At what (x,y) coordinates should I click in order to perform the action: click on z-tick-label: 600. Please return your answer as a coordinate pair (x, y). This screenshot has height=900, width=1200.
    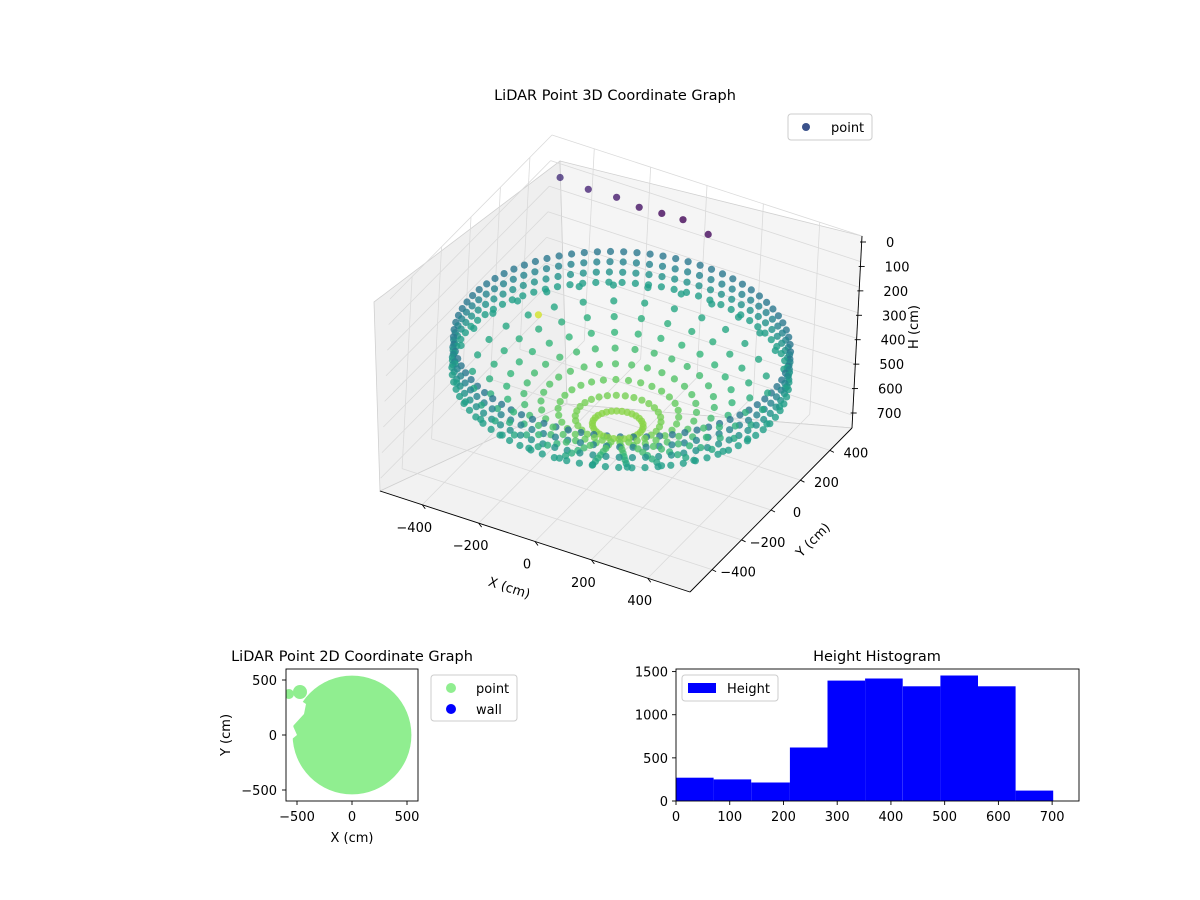
    Looking at the image, I should click on (890, 390).